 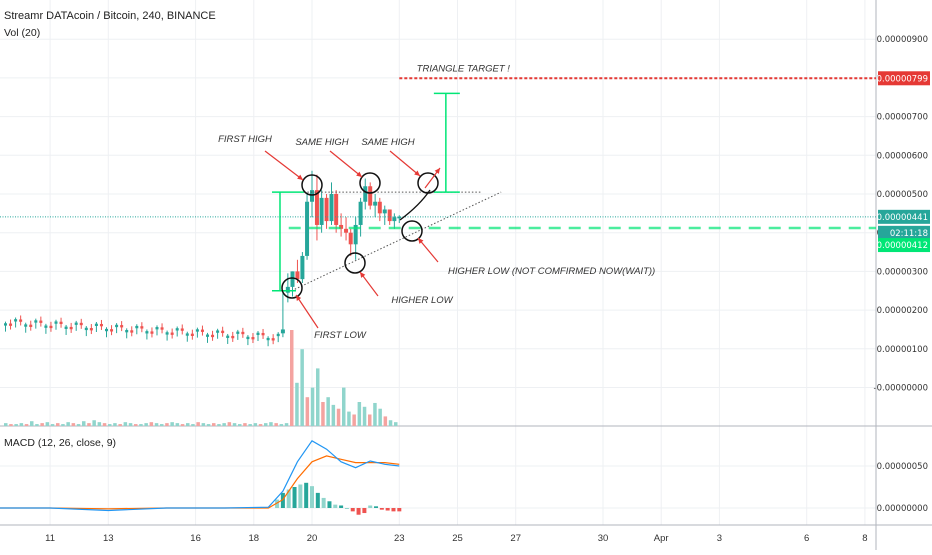 I want to click on x-tick-label: Apr, so click(x=661, y=538).